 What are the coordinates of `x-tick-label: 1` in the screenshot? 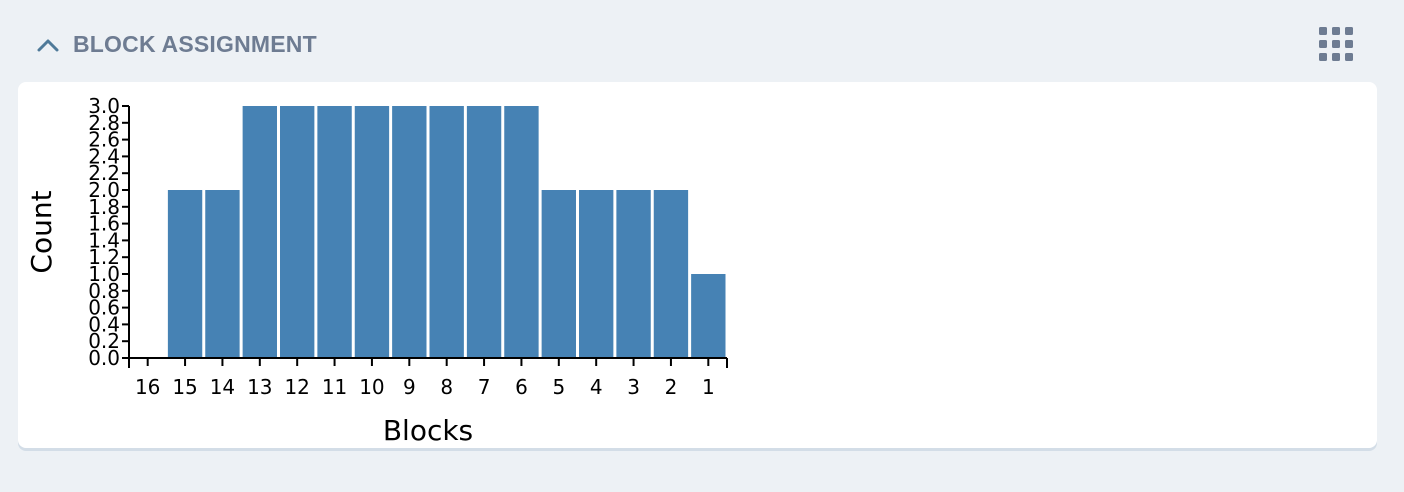 It's located at (708, 387).